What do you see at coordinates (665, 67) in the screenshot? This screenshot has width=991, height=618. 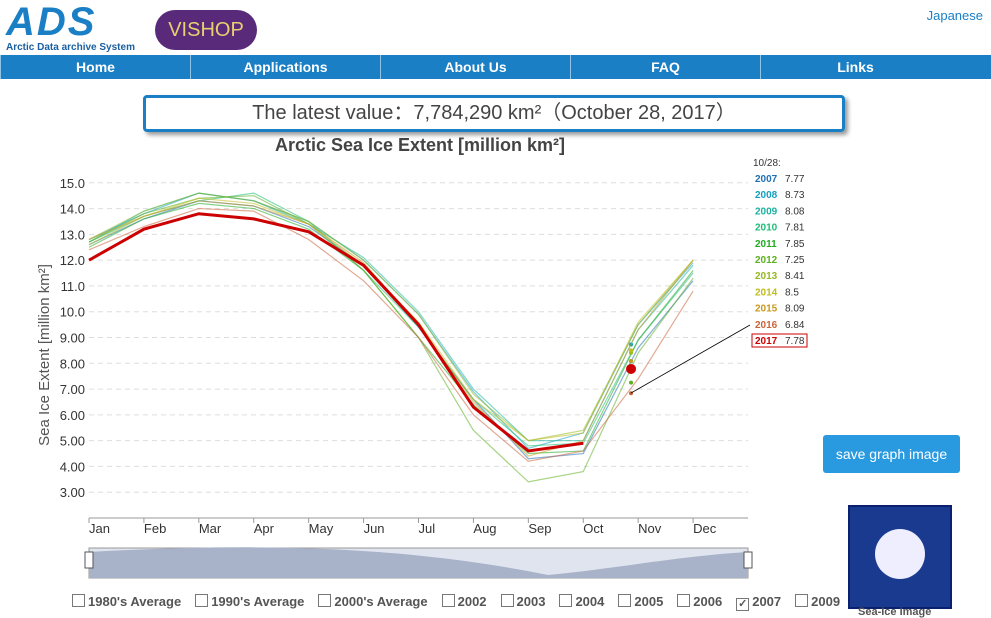 I see `nav-item: FAQ` at bounding box center [665, 67].